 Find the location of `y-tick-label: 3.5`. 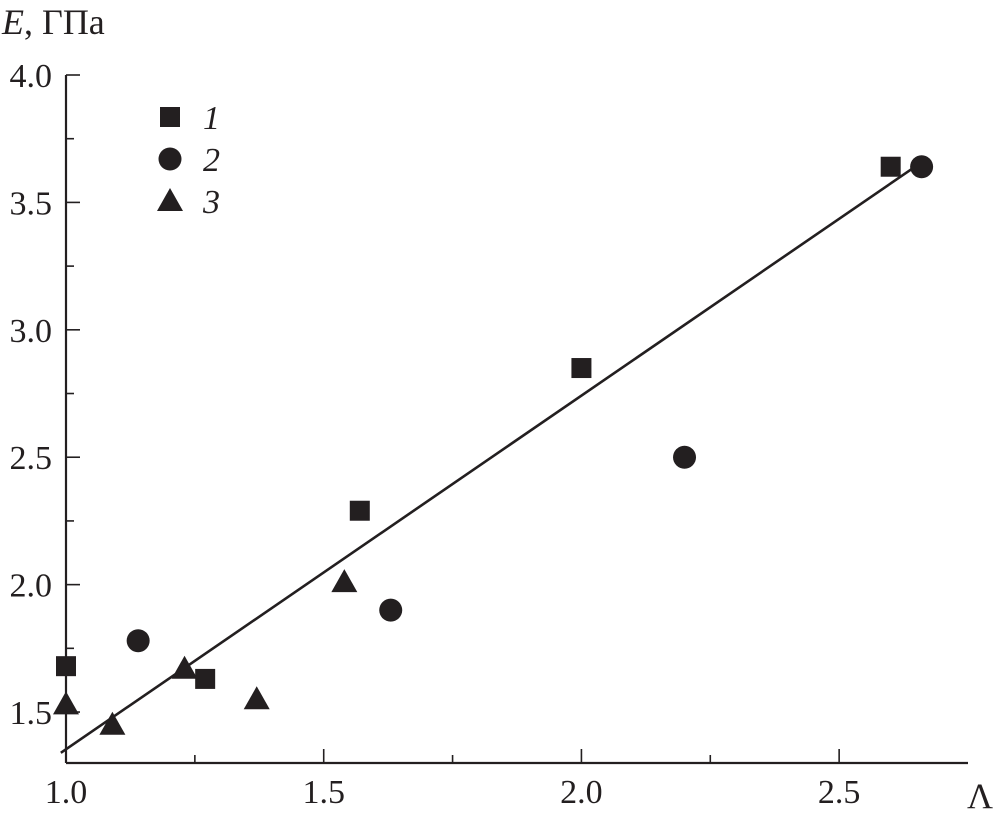

y-tick-label: 3.5 is located at coordinates (31, 203).